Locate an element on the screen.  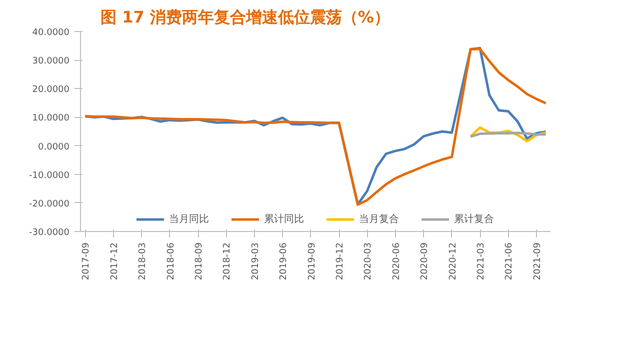
x-tick-label: 2018-03 is located at coordinates (143, 261).